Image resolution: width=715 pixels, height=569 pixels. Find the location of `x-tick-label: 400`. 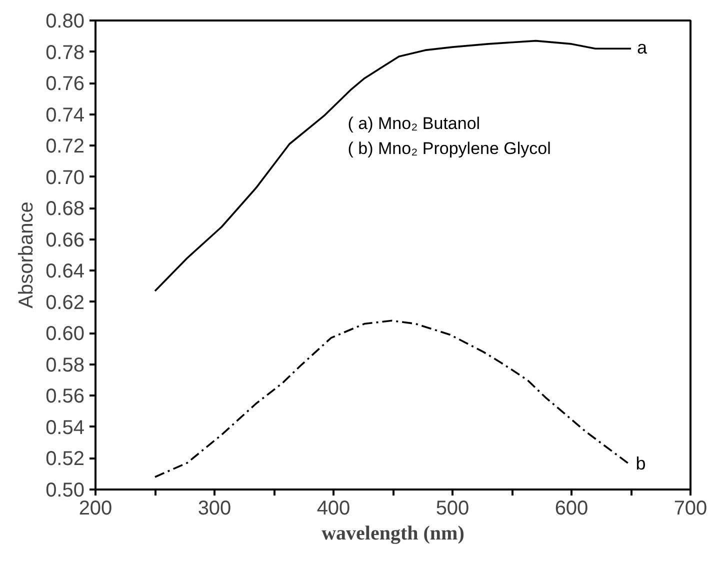

x-tick-label: 400 is located at coordinates (333, 509).